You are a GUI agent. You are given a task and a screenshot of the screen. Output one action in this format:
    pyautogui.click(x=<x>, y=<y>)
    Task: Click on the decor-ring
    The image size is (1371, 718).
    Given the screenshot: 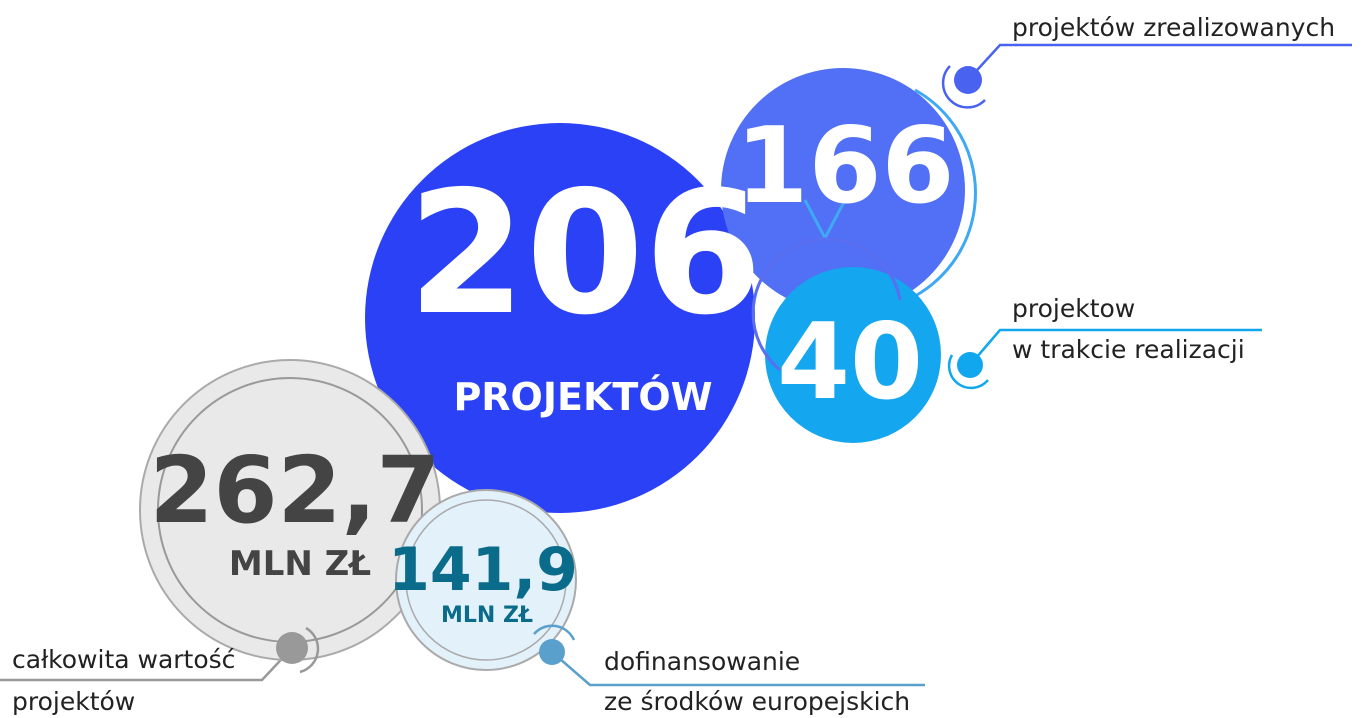 What is the action you would take?
    pyautogui.click(x=486, y=580)
    